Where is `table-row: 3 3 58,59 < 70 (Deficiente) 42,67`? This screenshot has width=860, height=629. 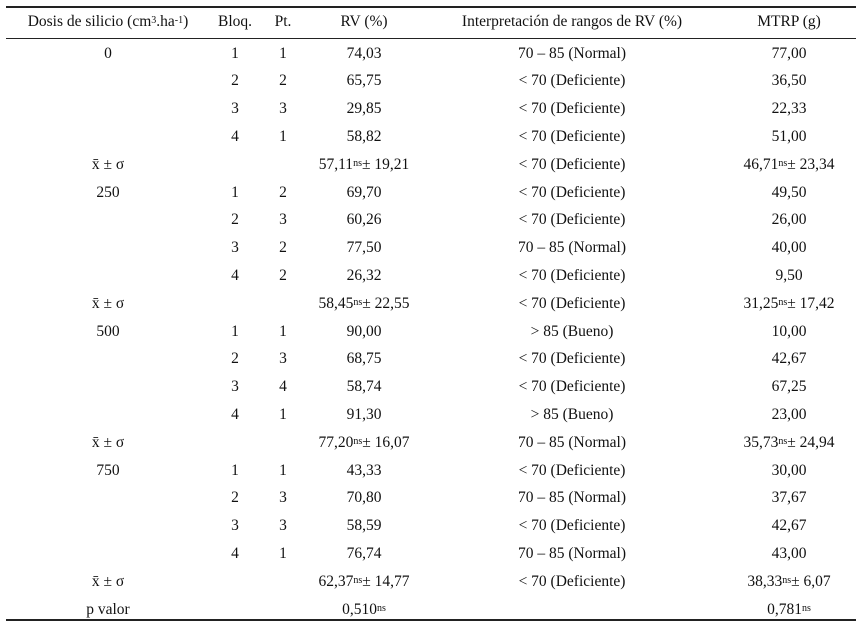 table-row: 3 3 58,59 < 70 (Deficiente) 42,67 is located at coordinates (431, 526).